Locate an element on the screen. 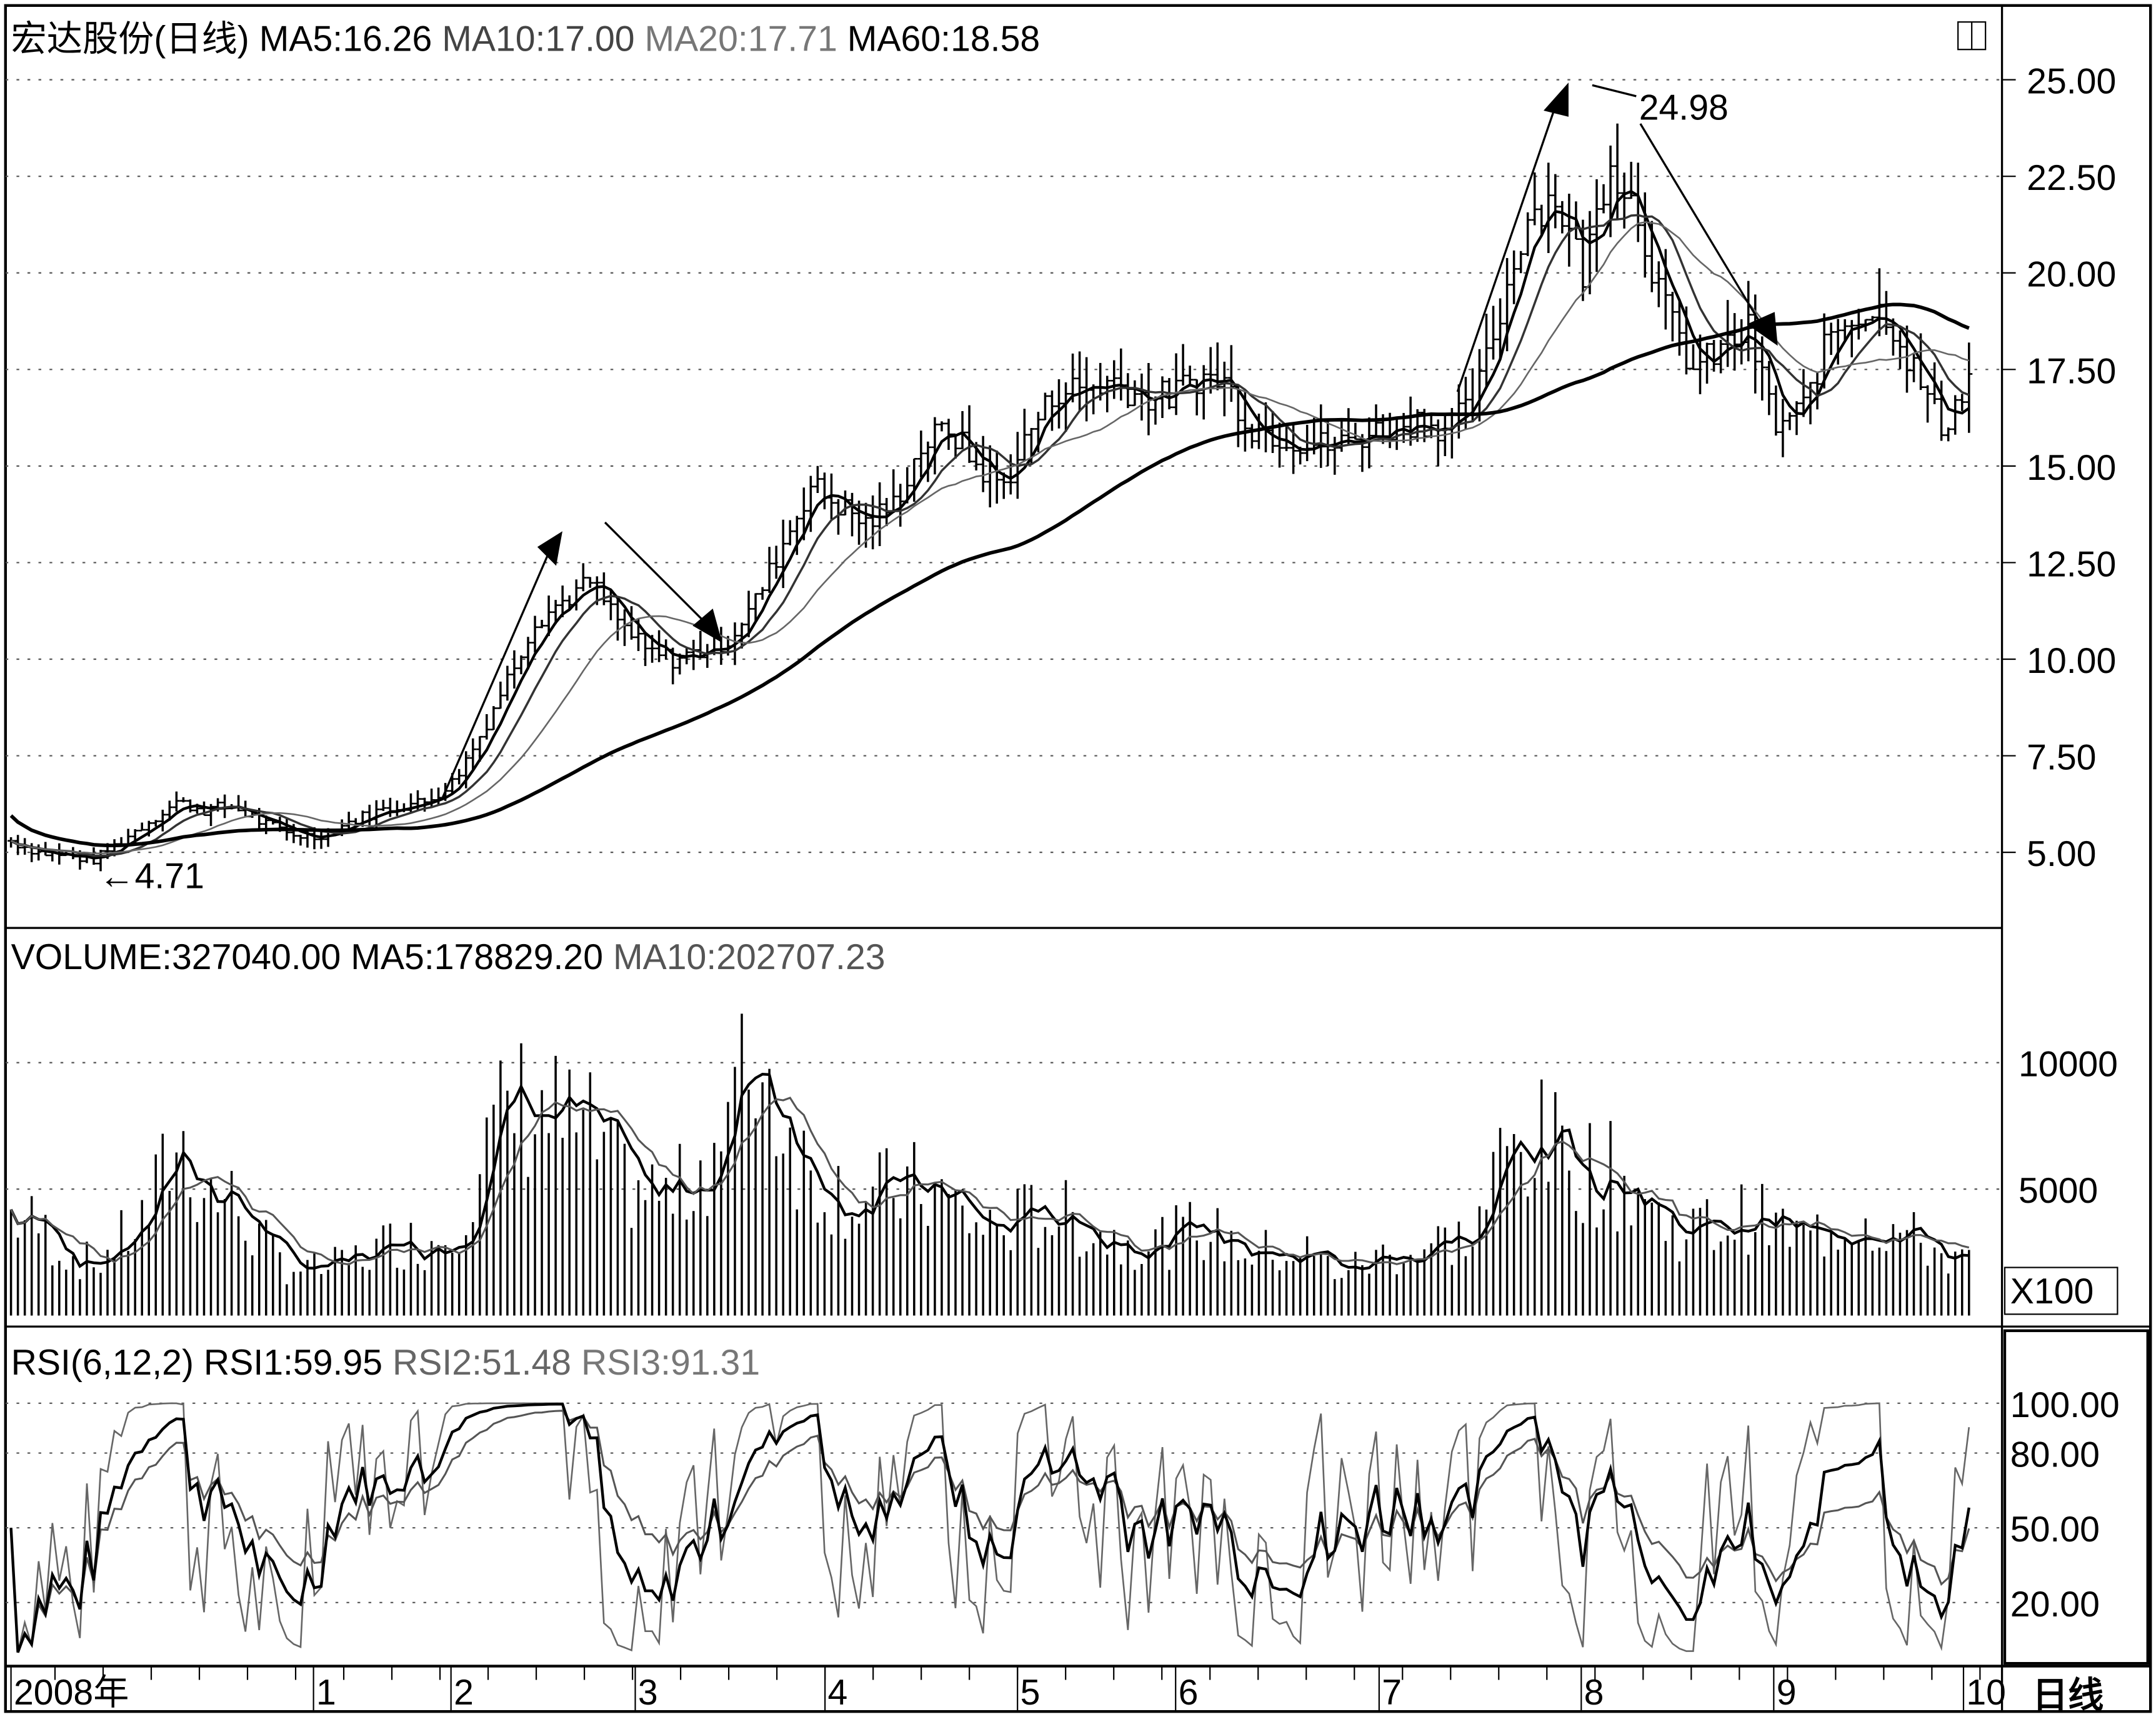 The height and width of the screenshot is (1717, 2156). price-tick-label: 12.50 is located at coordinates (2071, 564).